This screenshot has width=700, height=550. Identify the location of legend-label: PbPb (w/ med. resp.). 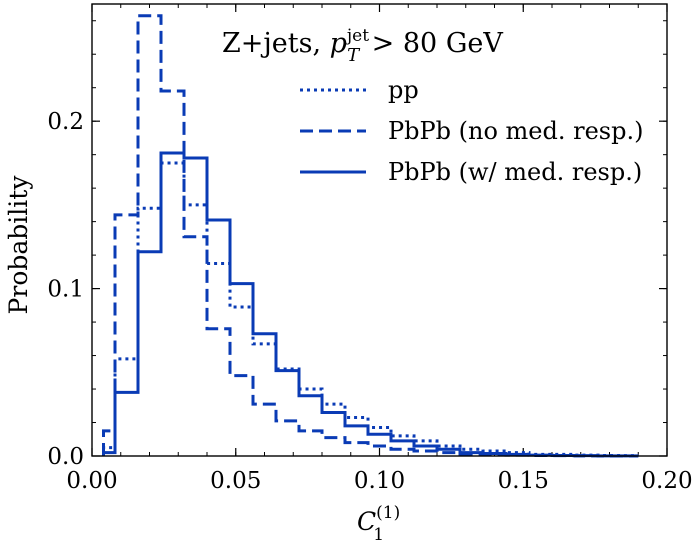
(515, 172).